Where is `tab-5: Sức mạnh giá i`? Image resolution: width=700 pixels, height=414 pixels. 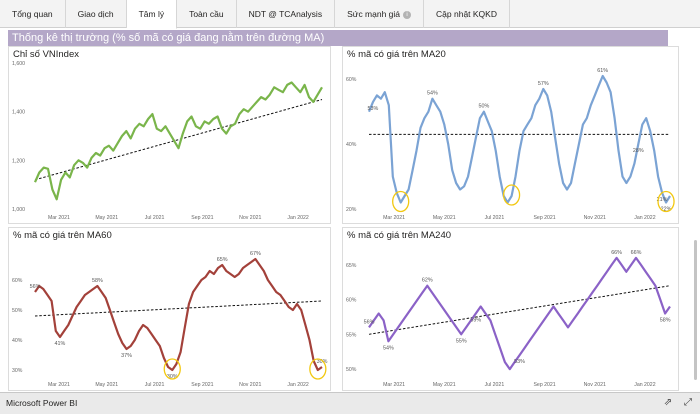
tab-5: Sức mạnh giá i is located at coordinates (380, 14).